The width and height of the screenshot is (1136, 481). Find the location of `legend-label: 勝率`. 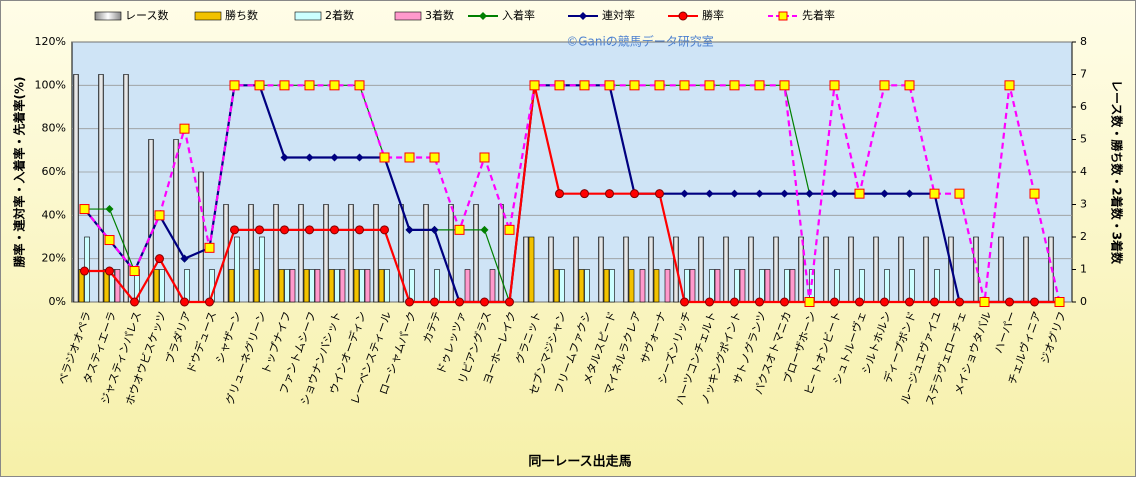

legend-label: 勝率 is located at coordinates (713, 15).